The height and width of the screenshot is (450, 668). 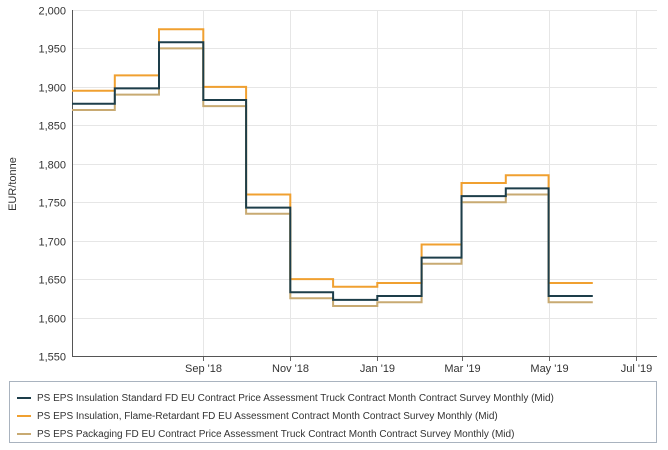 I want to click on x-tick-label: Jul '19, so click(x=636, y=369).